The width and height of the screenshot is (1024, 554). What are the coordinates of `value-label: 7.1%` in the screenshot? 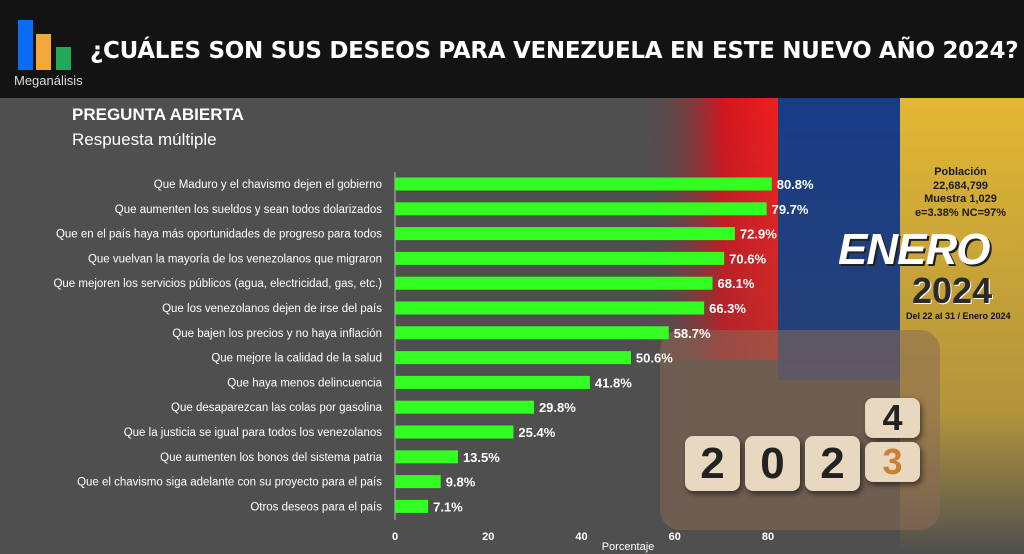 It's located at (448, 506).